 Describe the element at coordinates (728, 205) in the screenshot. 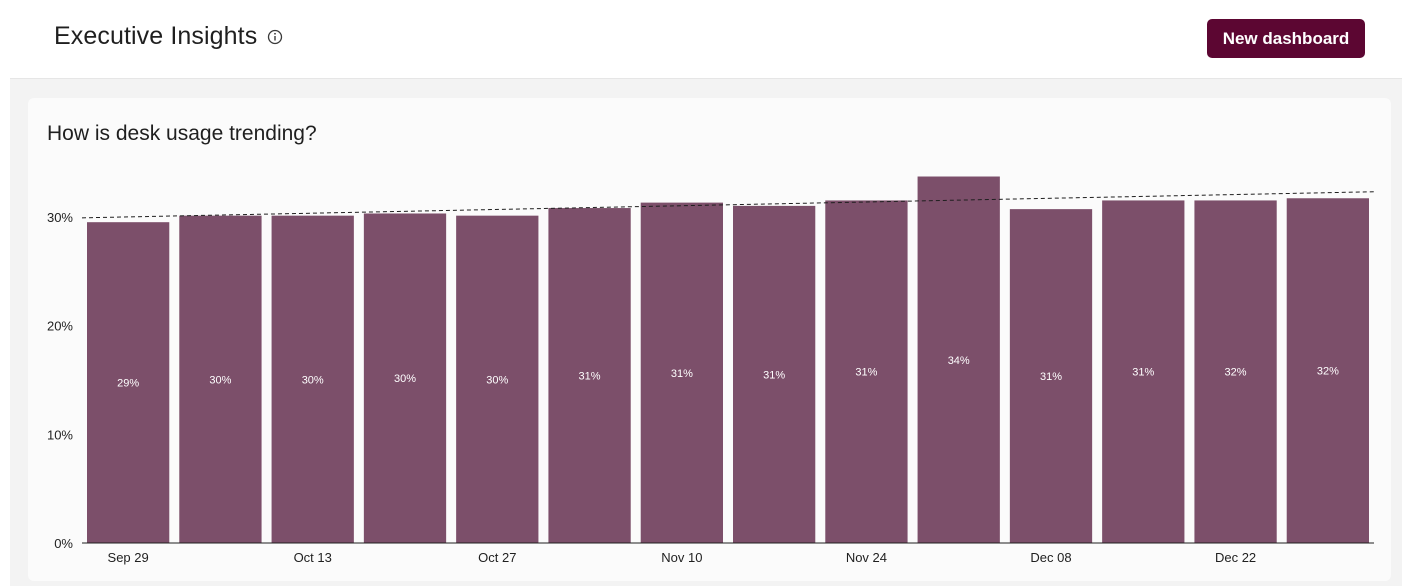

I see `trend-line` at that location.